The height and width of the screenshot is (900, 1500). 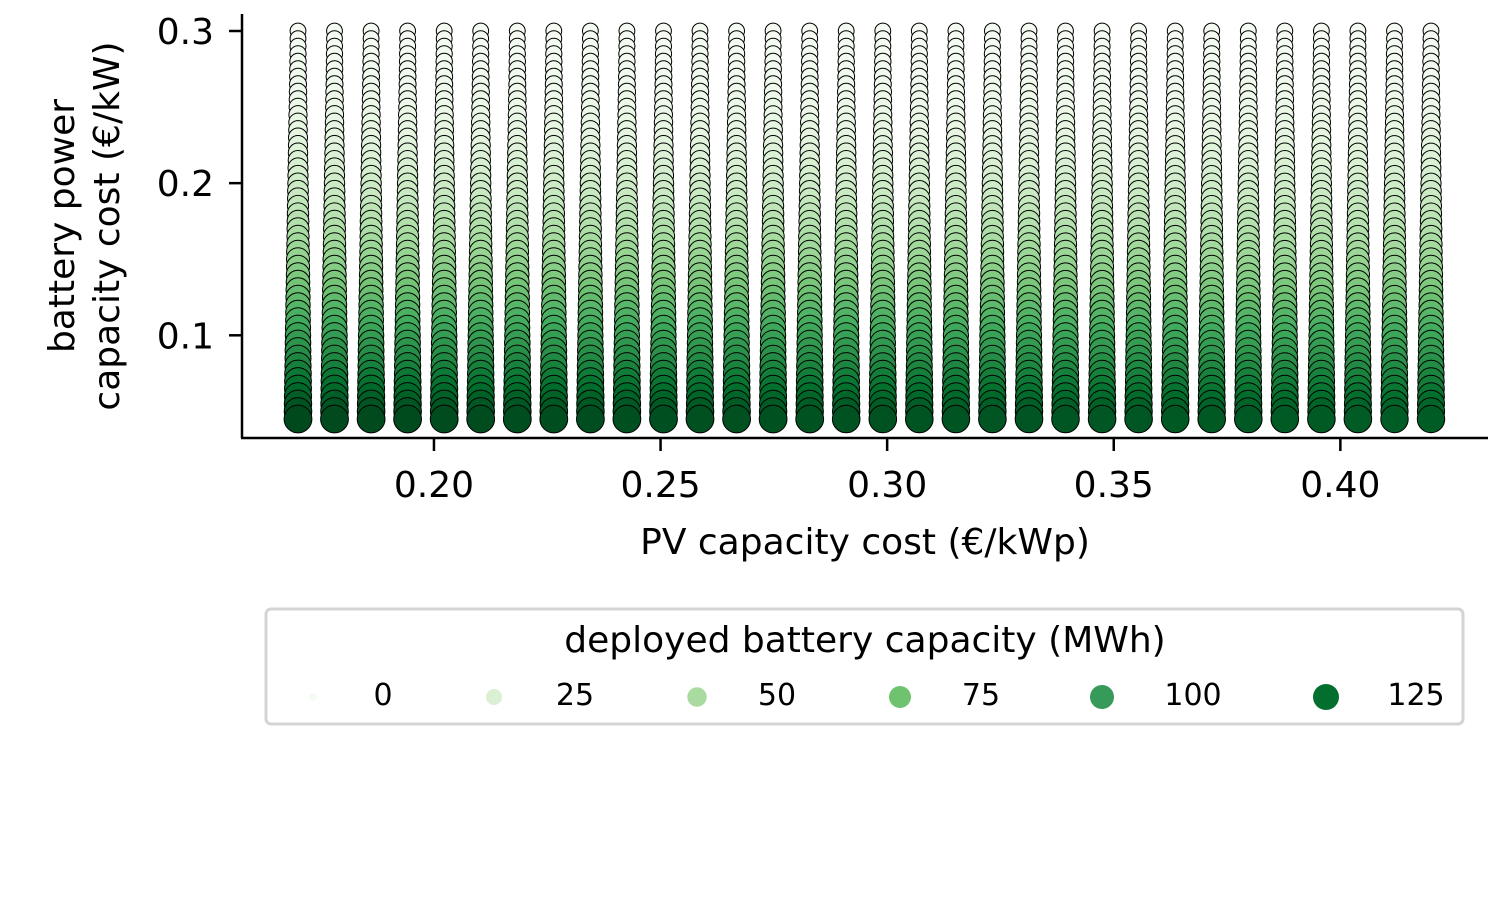 I want to click on y-ticks: 0.1 0.2 0.3, so click(x=199, y=184).